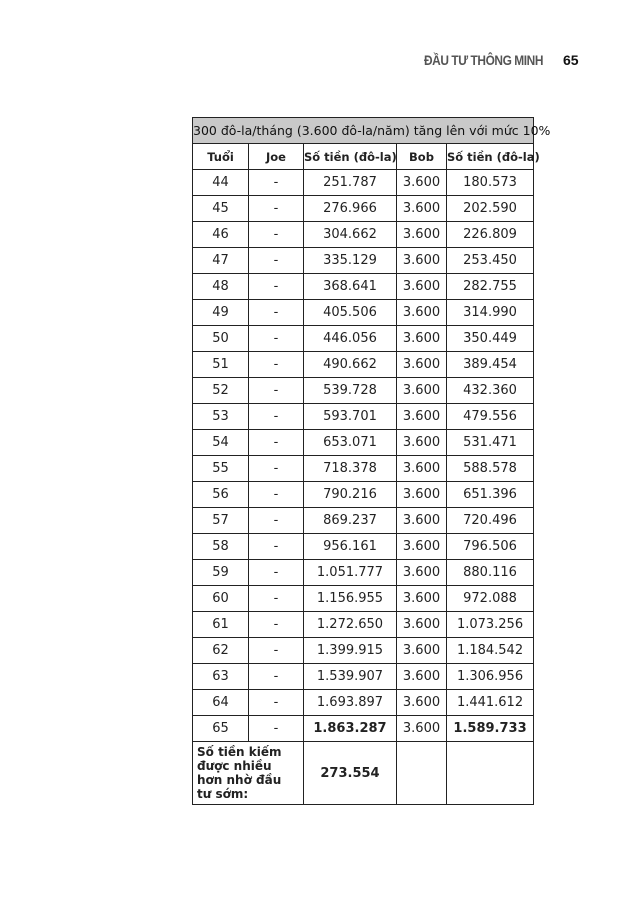  Describe the element at coordinates (363, 208) in the screenshot. I see `table-row: 45-276.966 3.600 202.590` at that location.